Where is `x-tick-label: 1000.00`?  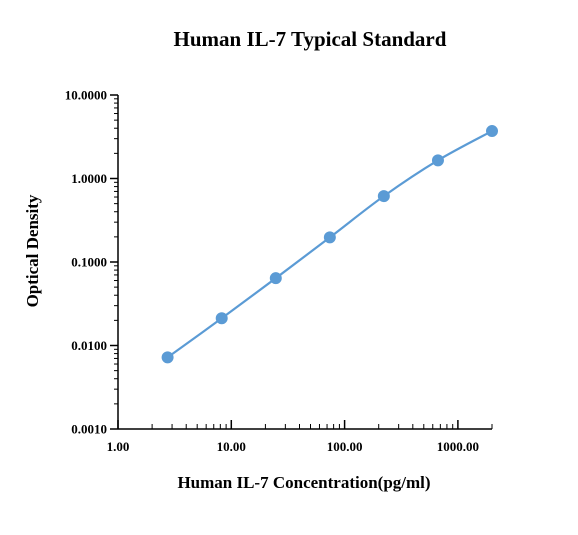 x-tick-label: 1000.00 is located at coordinates (458, 446).